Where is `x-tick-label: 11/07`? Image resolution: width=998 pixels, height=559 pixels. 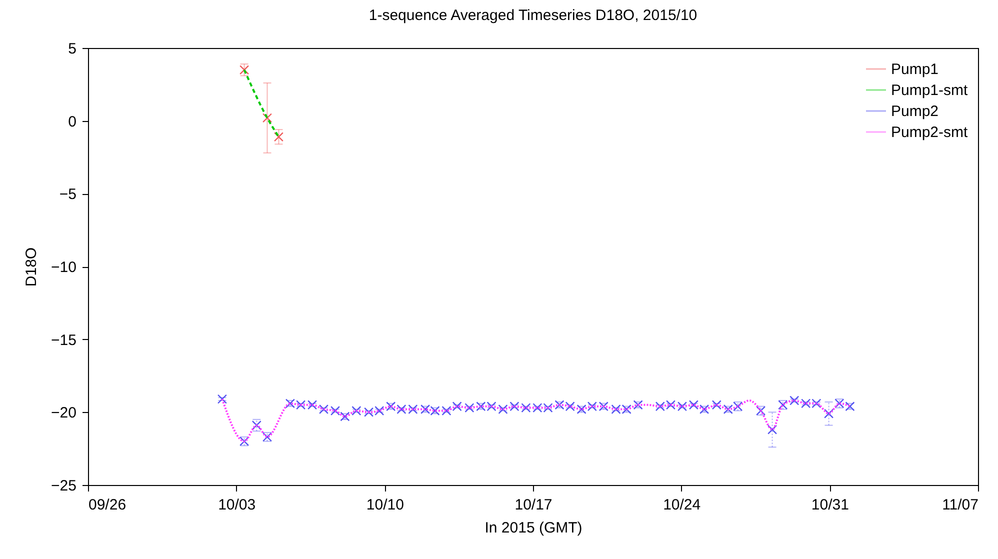
x-tick-label: 11/07 is located at coordinates (960, 505).